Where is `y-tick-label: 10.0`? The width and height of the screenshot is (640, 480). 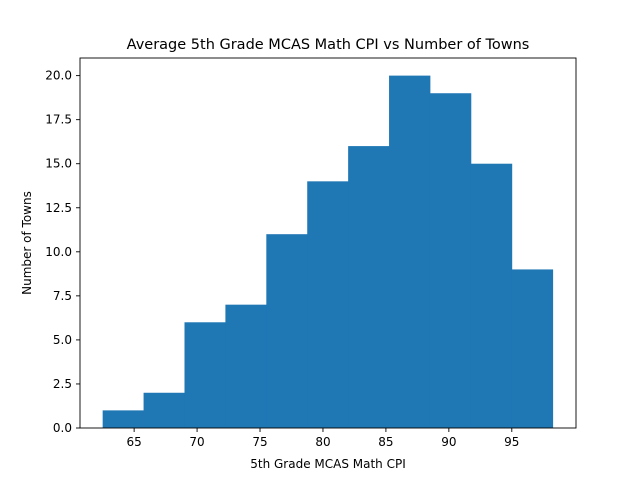 y-tick-label: 10.0 is located at coordinates (58, 252).